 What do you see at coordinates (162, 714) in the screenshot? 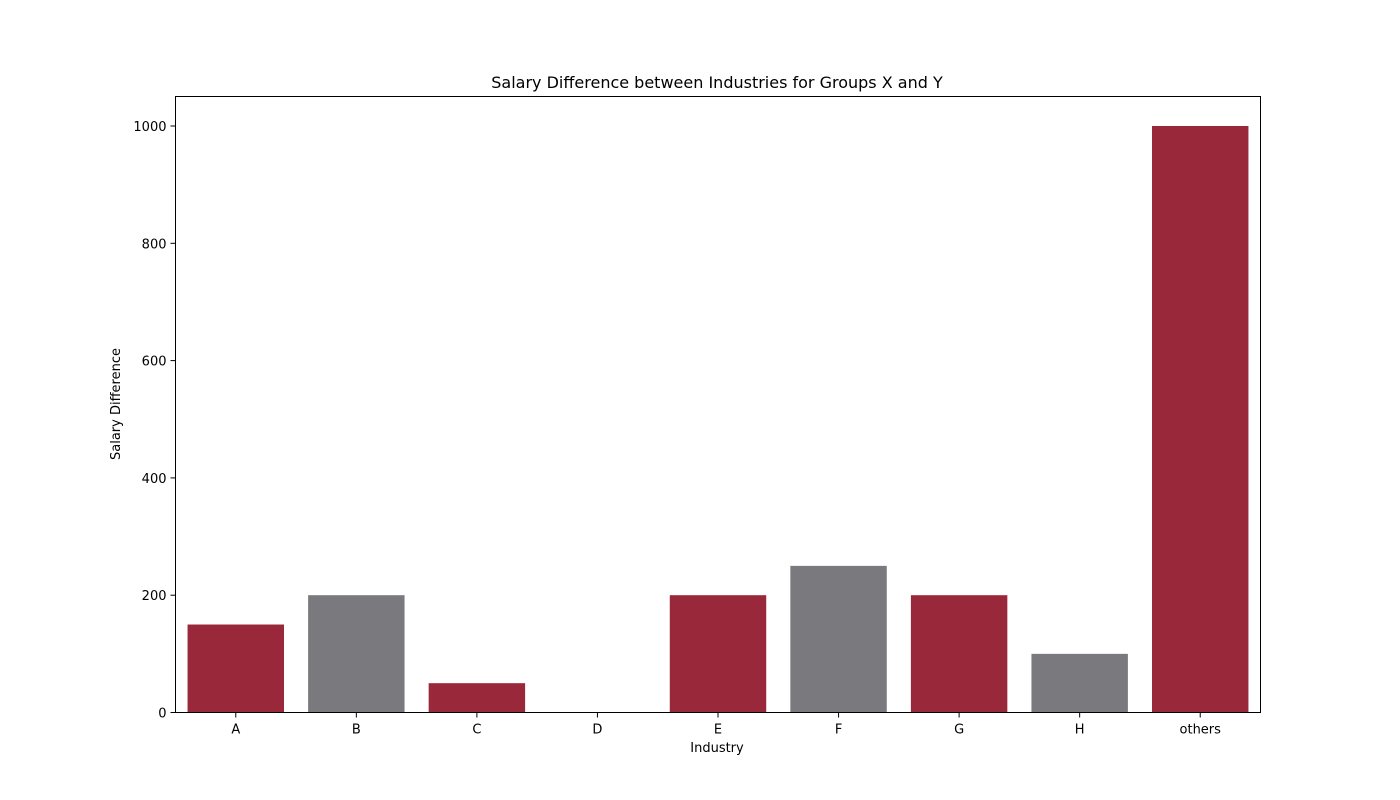
I see `y-tick-label: 0` at bounding box center [162, 714].